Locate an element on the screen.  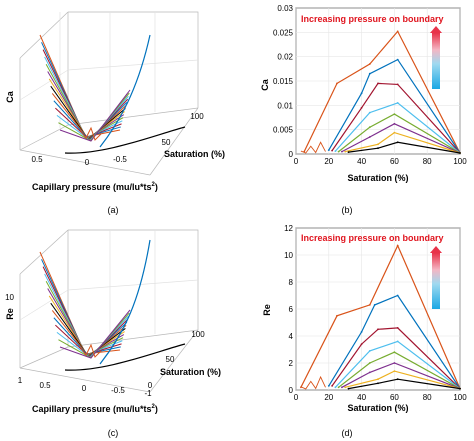
panel-c-x-tick: -0.5 is located at coordinates (118, 390).